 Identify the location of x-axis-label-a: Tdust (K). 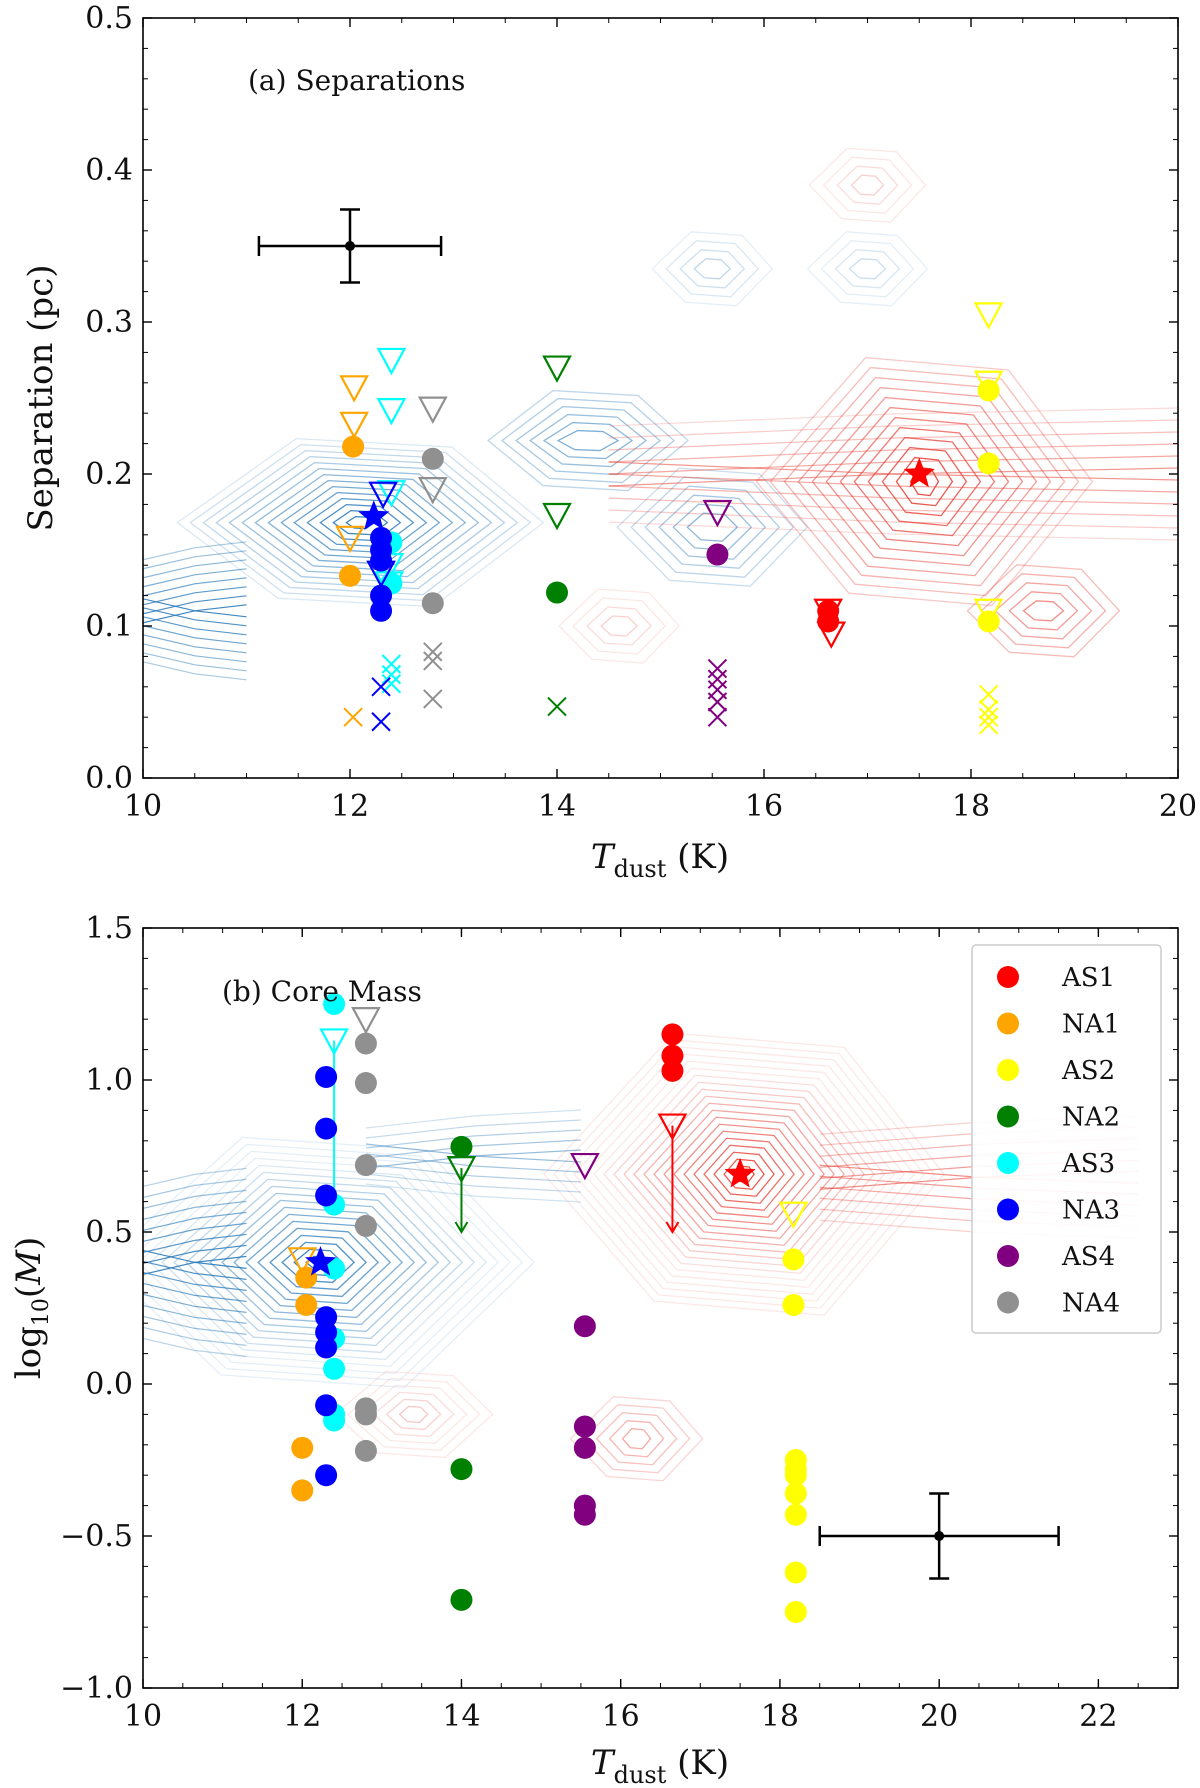
(660, 860).